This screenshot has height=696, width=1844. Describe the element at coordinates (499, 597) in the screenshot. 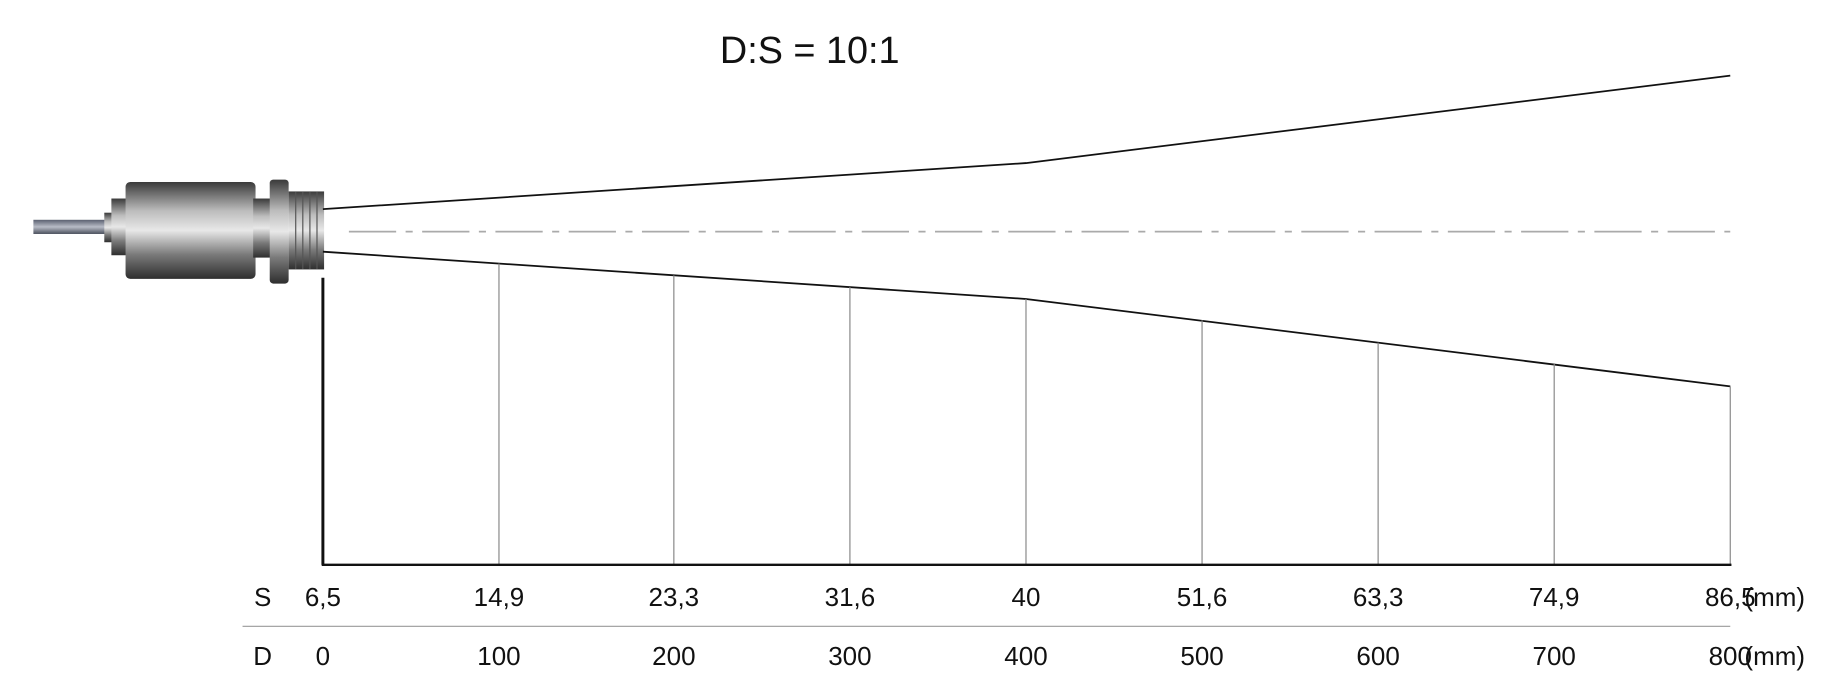

I see `row-value: 14,9` at that location.